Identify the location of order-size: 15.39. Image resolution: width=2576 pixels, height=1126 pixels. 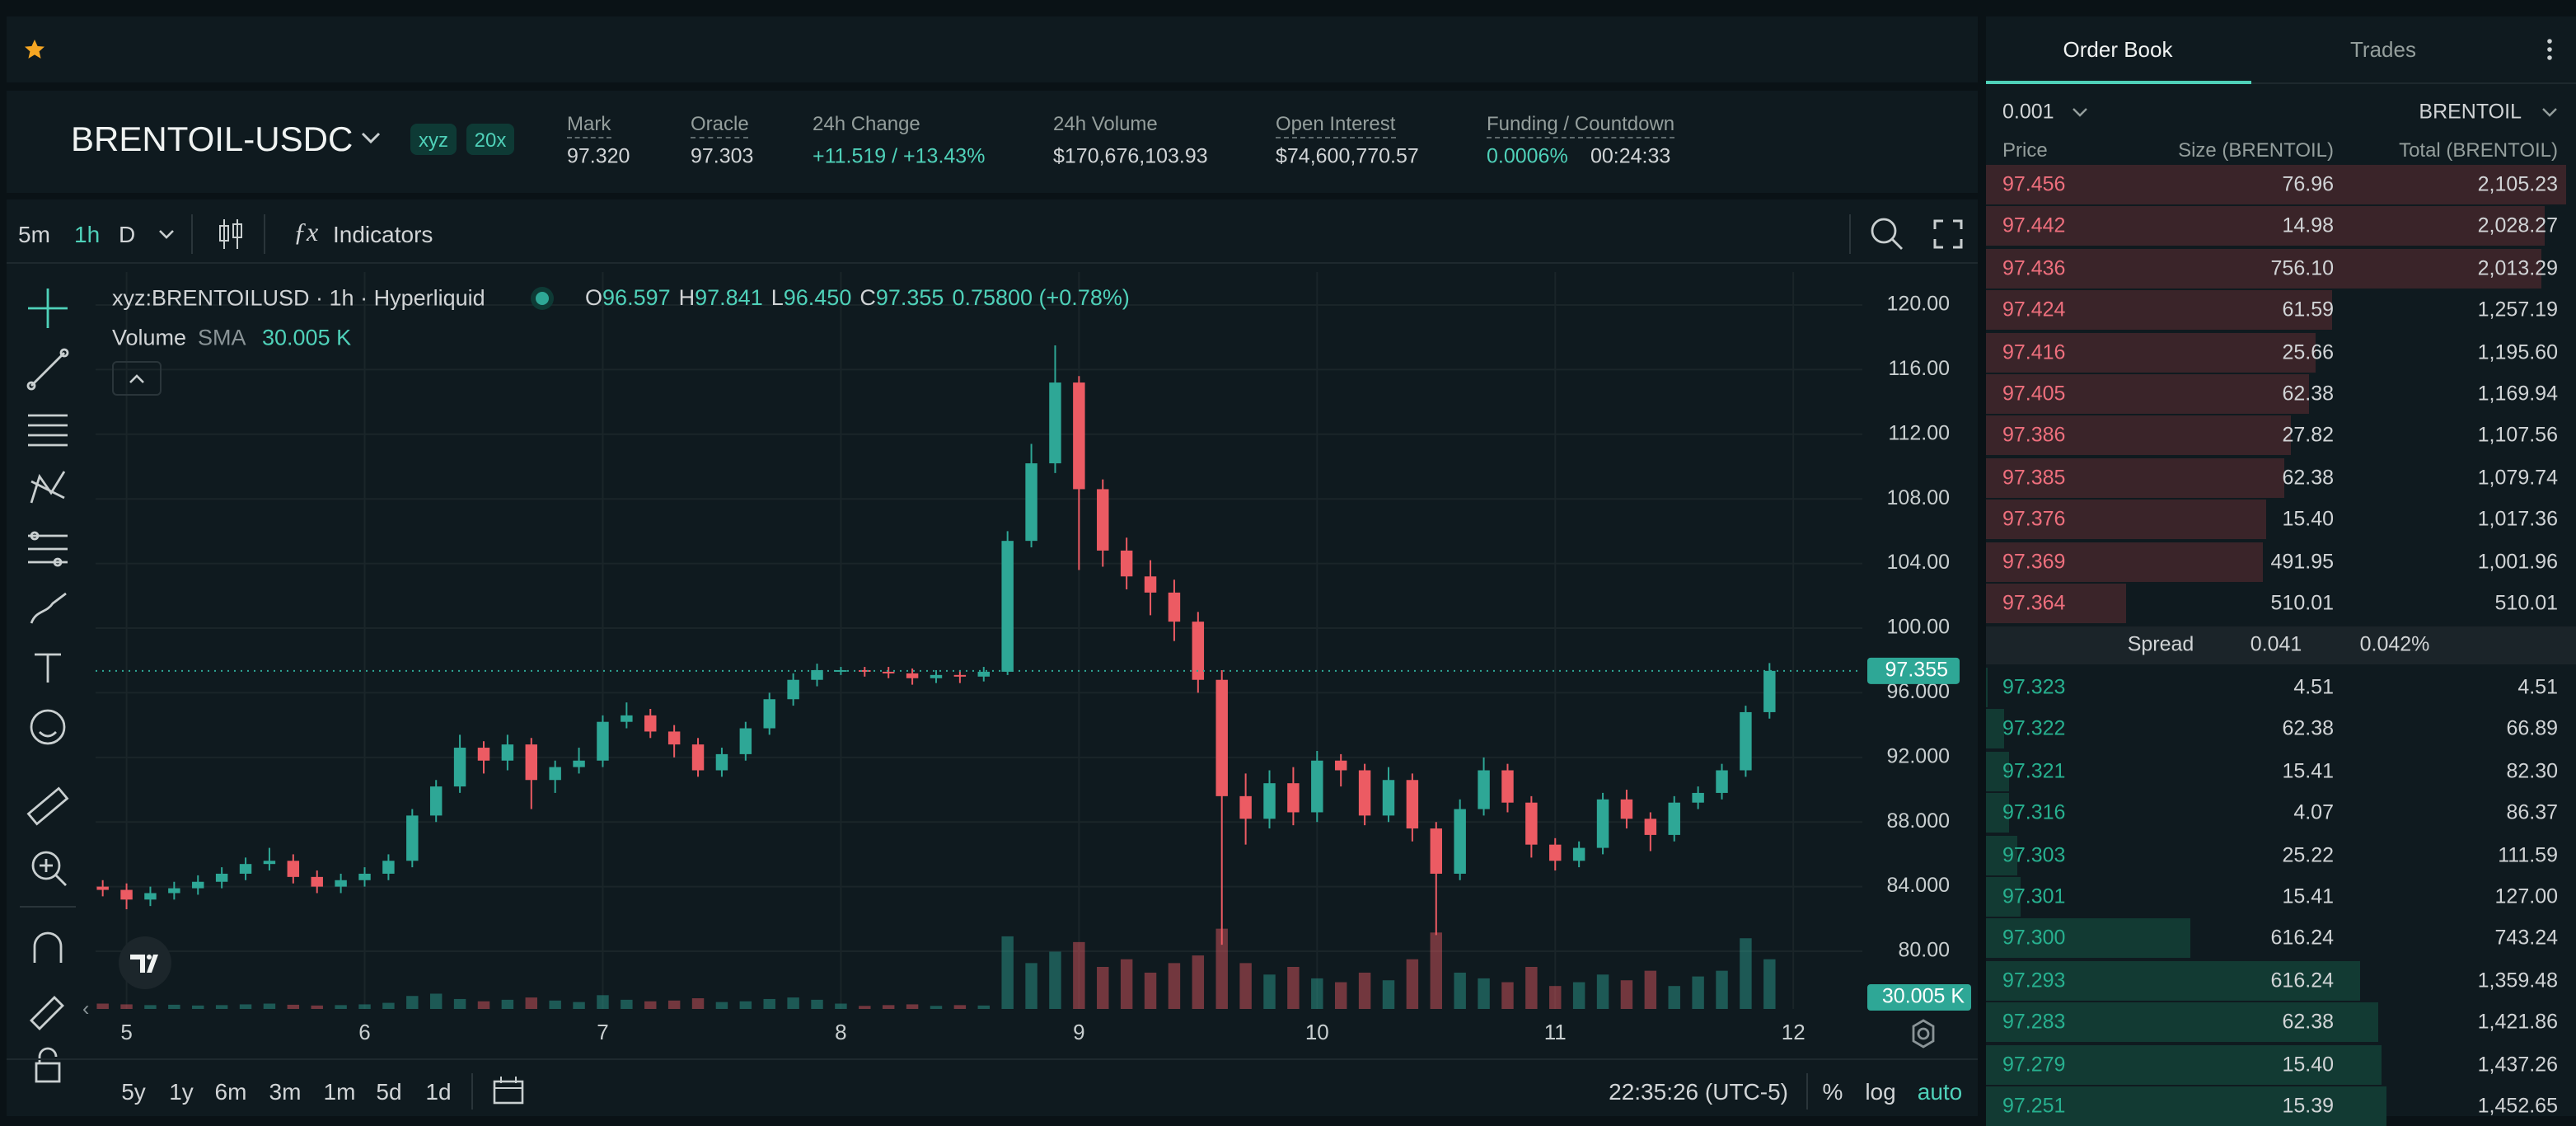
(2308, 1106).